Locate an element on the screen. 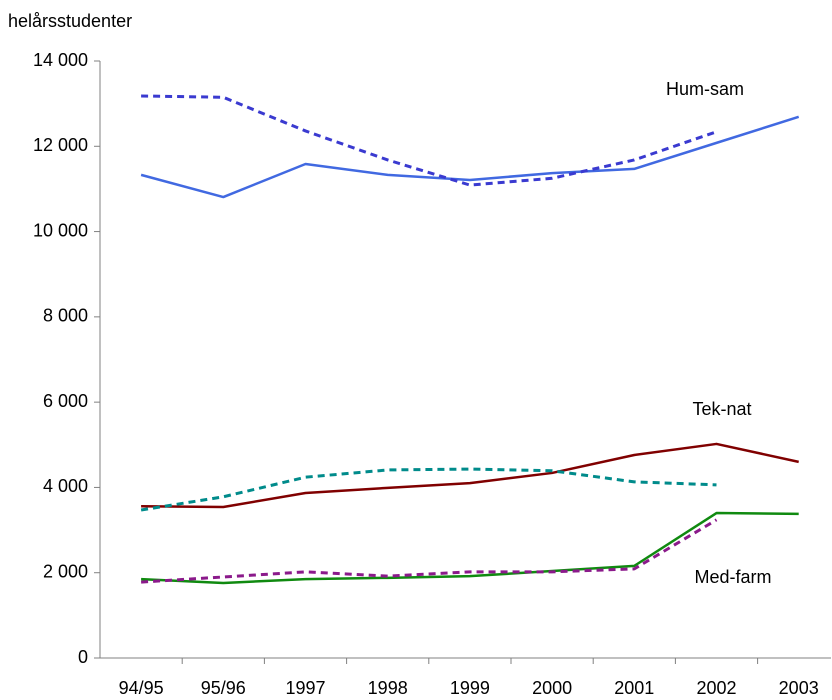 The width and height of the screenshot is (832, 700). x-tick-label: 1997 is located at coordinates (305, 688).